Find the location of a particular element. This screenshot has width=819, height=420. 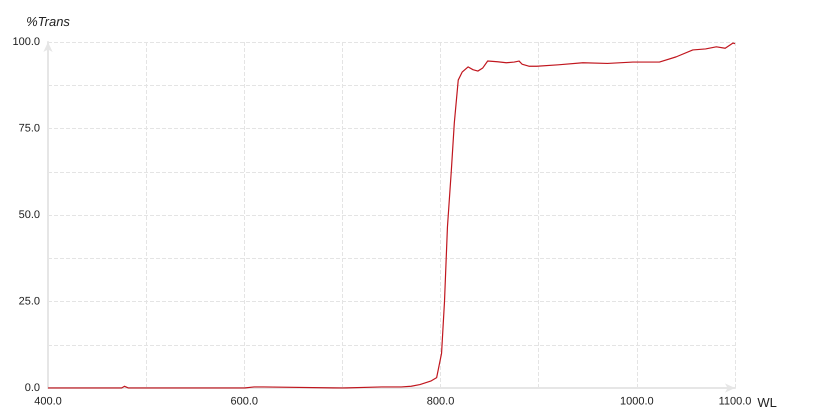

y-tick-label: 100.0 is located at coordinates (26, 42).